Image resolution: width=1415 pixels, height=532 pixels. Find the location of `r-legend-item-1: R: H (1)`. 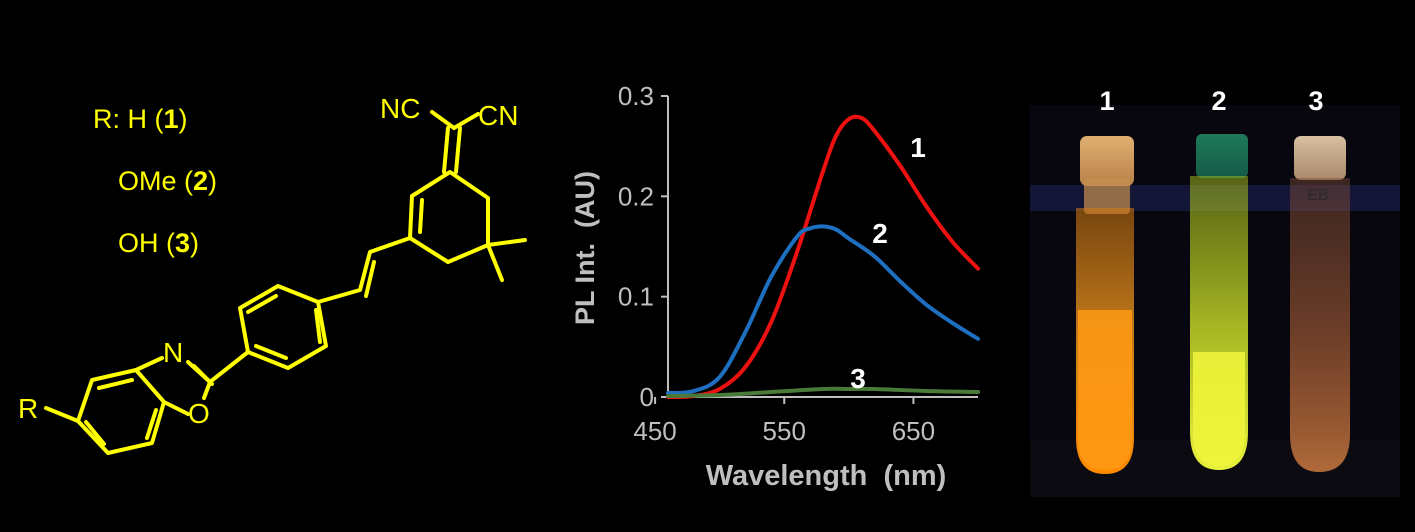

r-legend-item-1: R: H (1) is located at coordinates (140, 119).